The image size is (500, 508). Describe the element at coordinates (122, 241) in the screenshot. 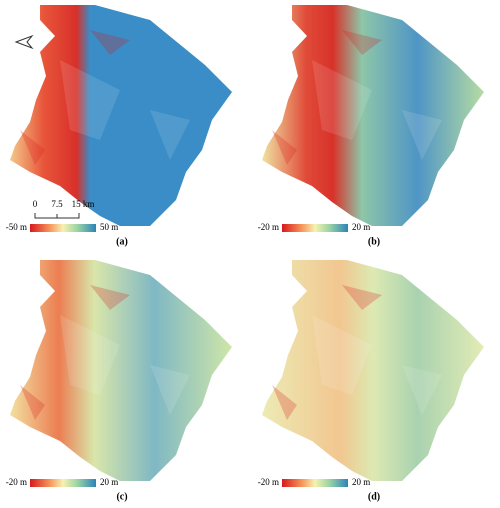

I see `panel-label: (a)` at that location.